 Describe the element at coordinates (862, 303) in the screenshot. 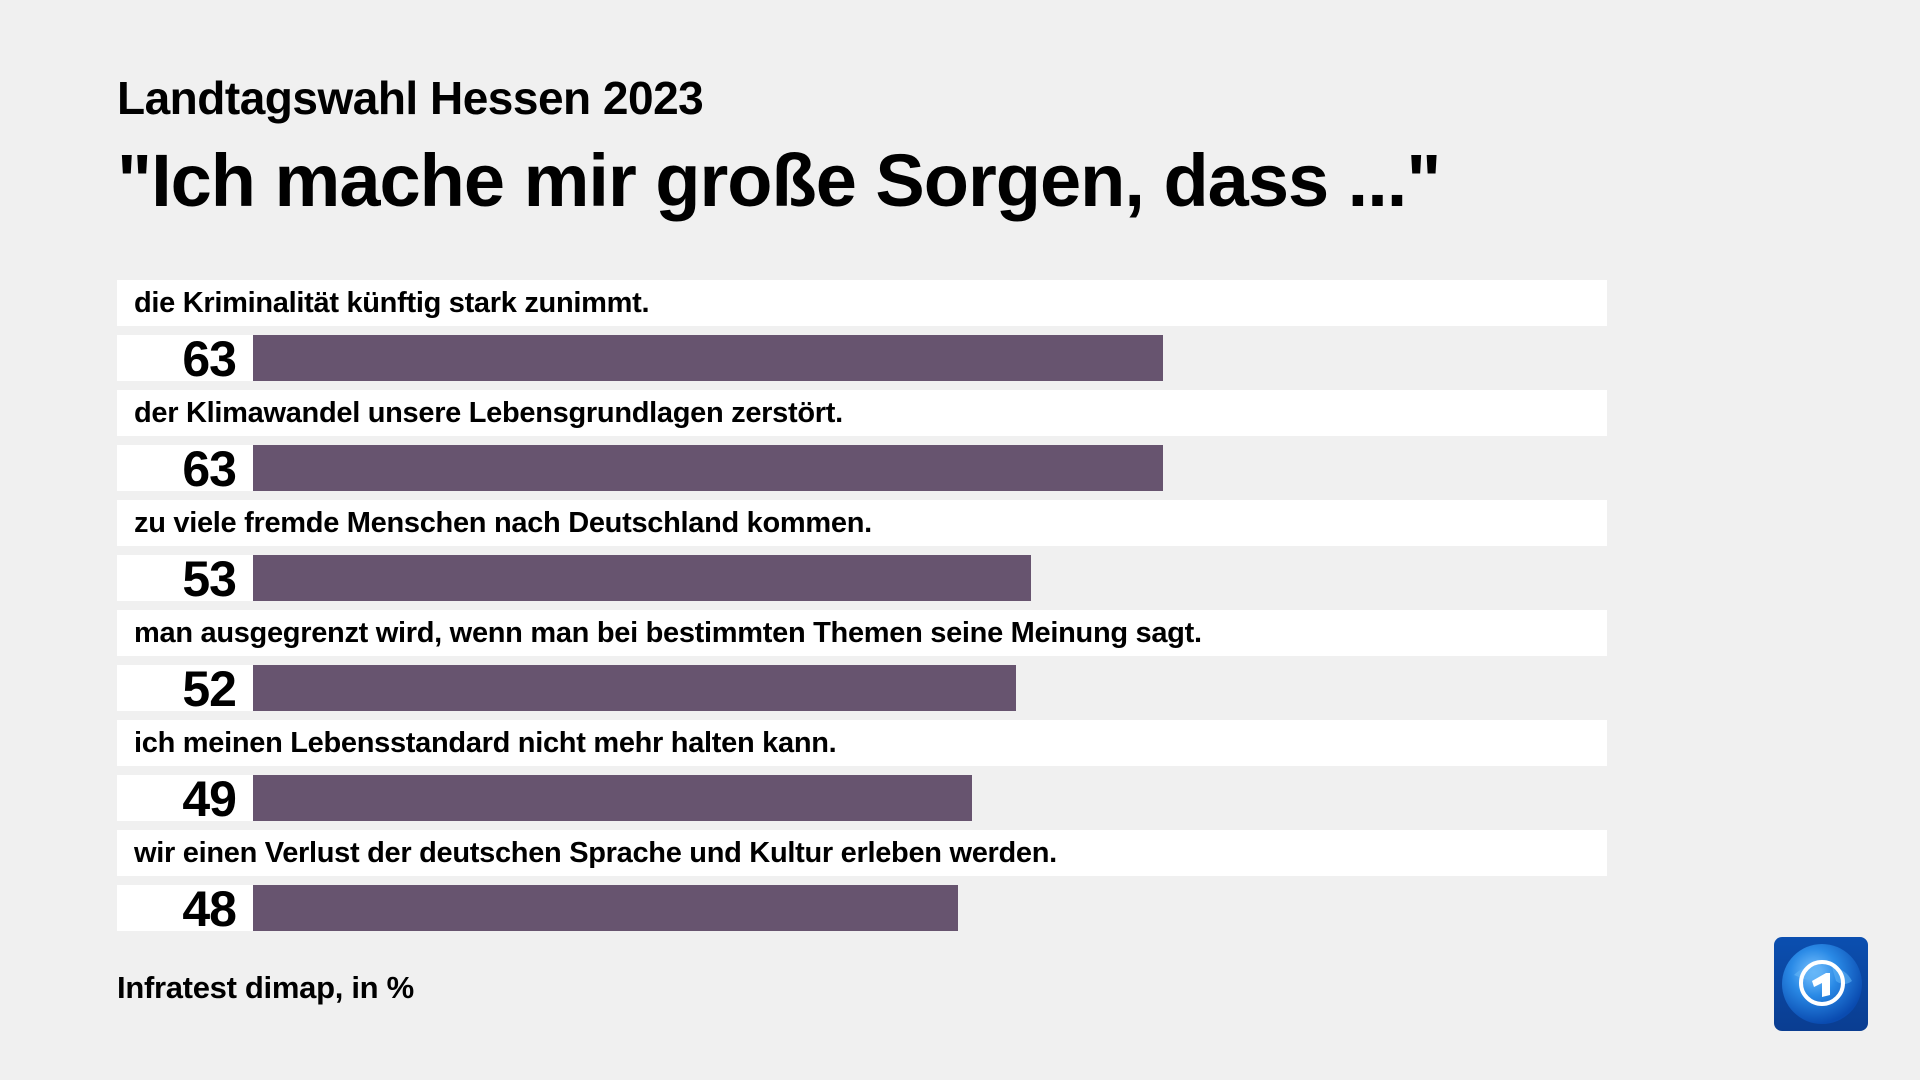

I see `category-label-row: die Kriminalität künftig stark zunimmt.` at that location.